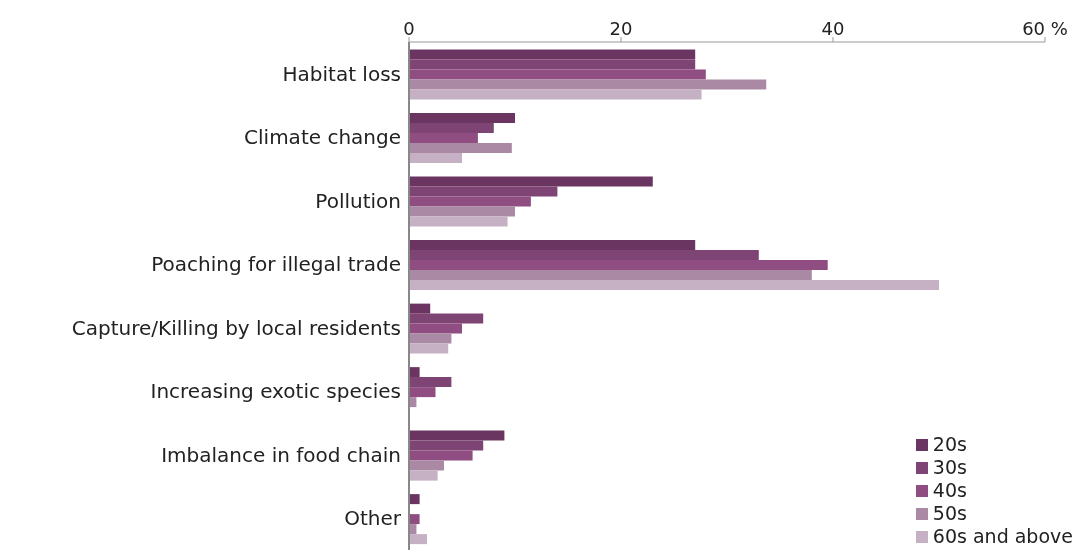 This screenshot has width=1089, height=558. What do you see at coordinates (1045, 28) in the screenshot?
I see `x-tick-label: 60 %` at bounding box center [1045, 28].